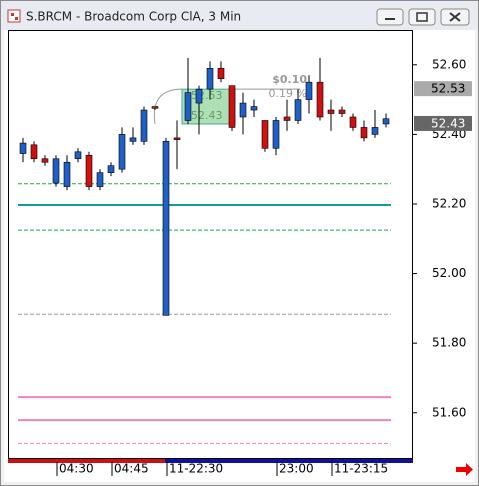  What do you see at coordinates (168, 106) in the screenshot?
I see `measure-arc` at bounding box center [168, 106].